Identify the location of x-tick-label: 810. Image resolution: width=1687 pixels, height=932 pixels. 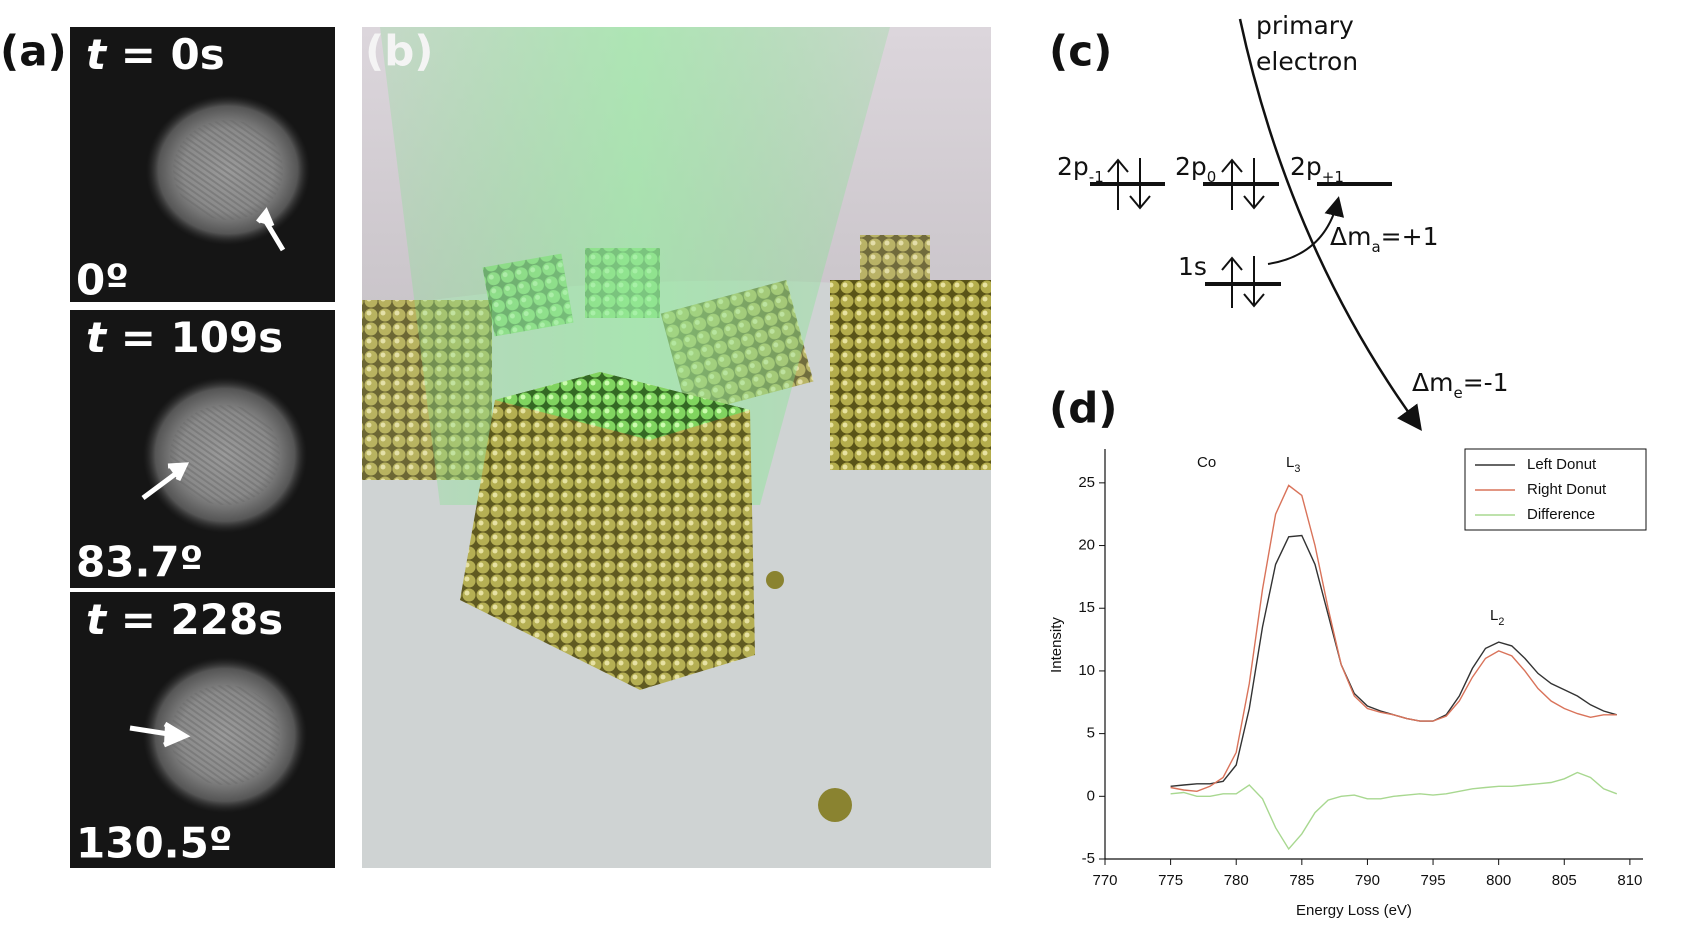
(1629, 880).